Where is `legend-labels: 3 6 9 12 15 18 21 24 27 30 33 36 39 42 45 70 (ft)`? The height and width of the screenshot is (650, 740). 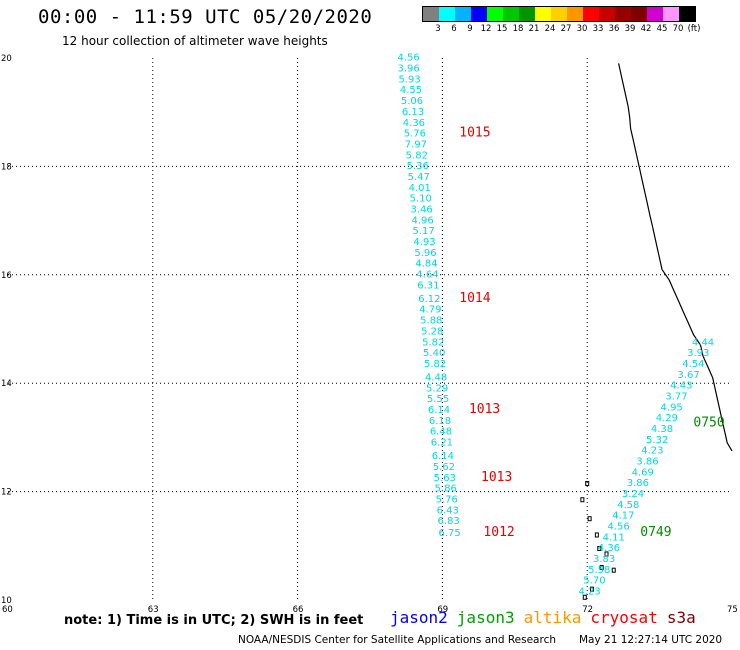 legend-labels: 3 6 9 12 15 18 21 24 27 30 33 36 39 42 45 70 (ft) is located at coordinates (561, 29).